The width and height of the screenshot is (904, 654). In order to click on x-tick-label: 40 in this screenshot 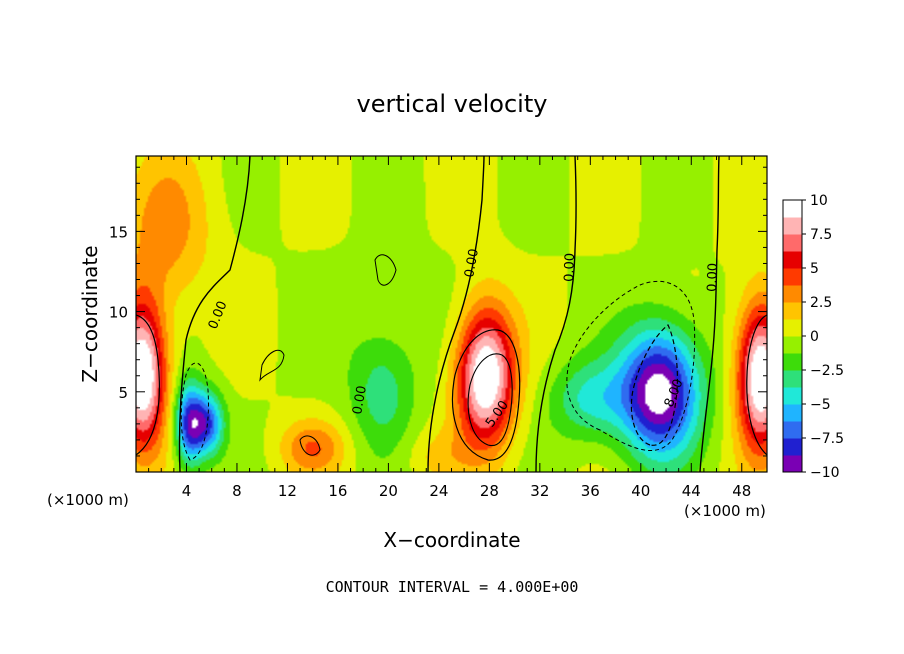, I will do `click(640, 491)`.